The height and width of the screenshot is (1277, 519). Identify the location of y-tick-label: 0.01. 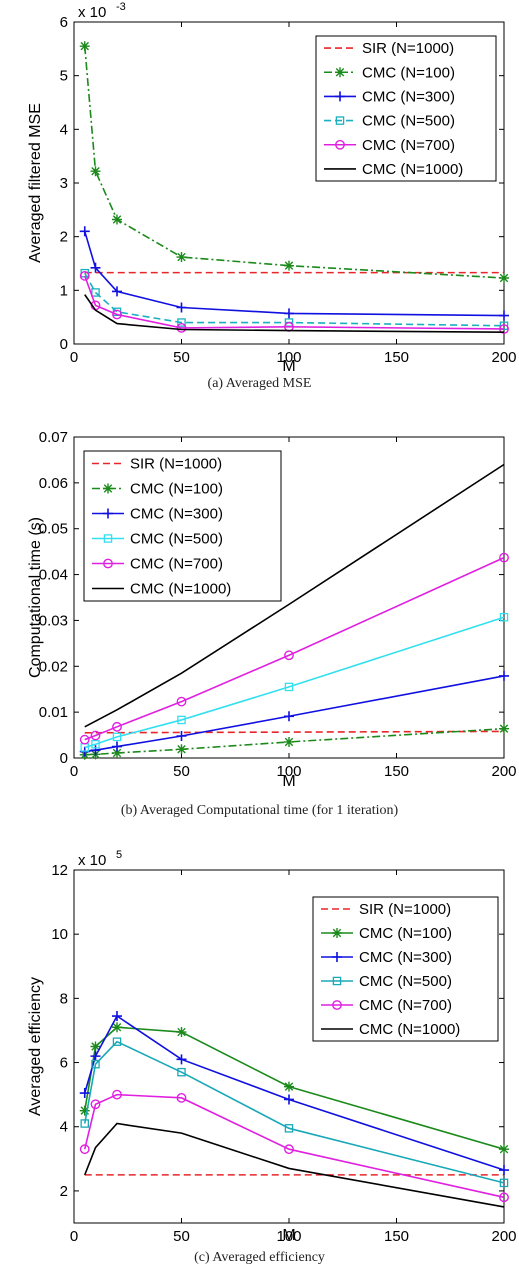
(53, 712).